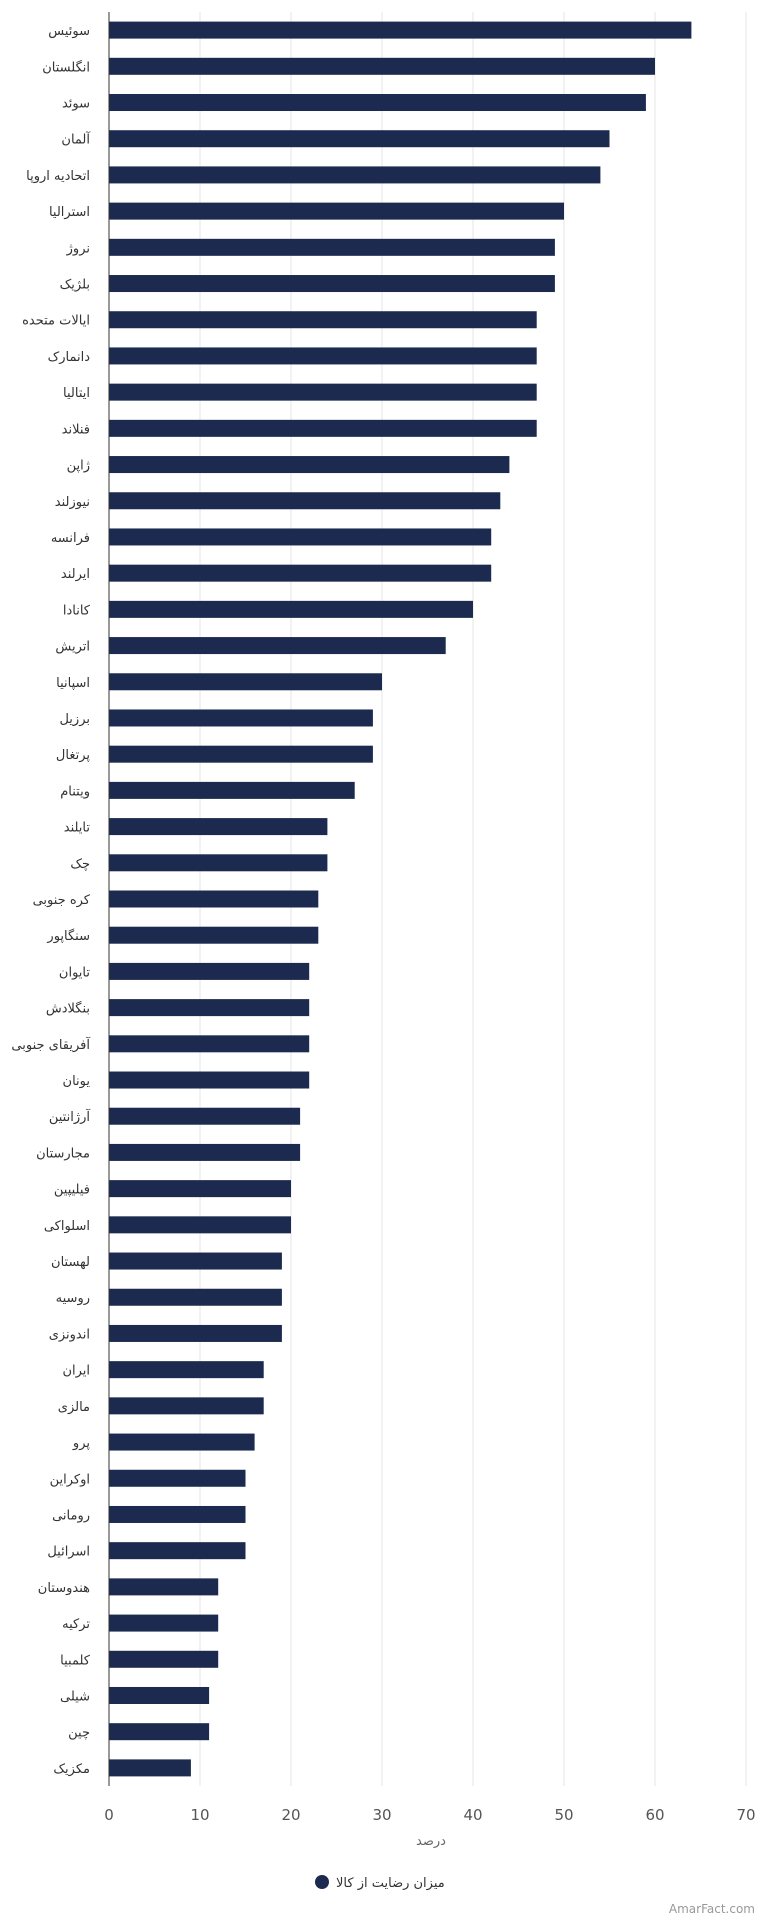 This screenshot has width=768, height=1924. Describe the element at coordinates (68, 1009) in the screenshot. I see `category-label: بنگلادش` at that location.